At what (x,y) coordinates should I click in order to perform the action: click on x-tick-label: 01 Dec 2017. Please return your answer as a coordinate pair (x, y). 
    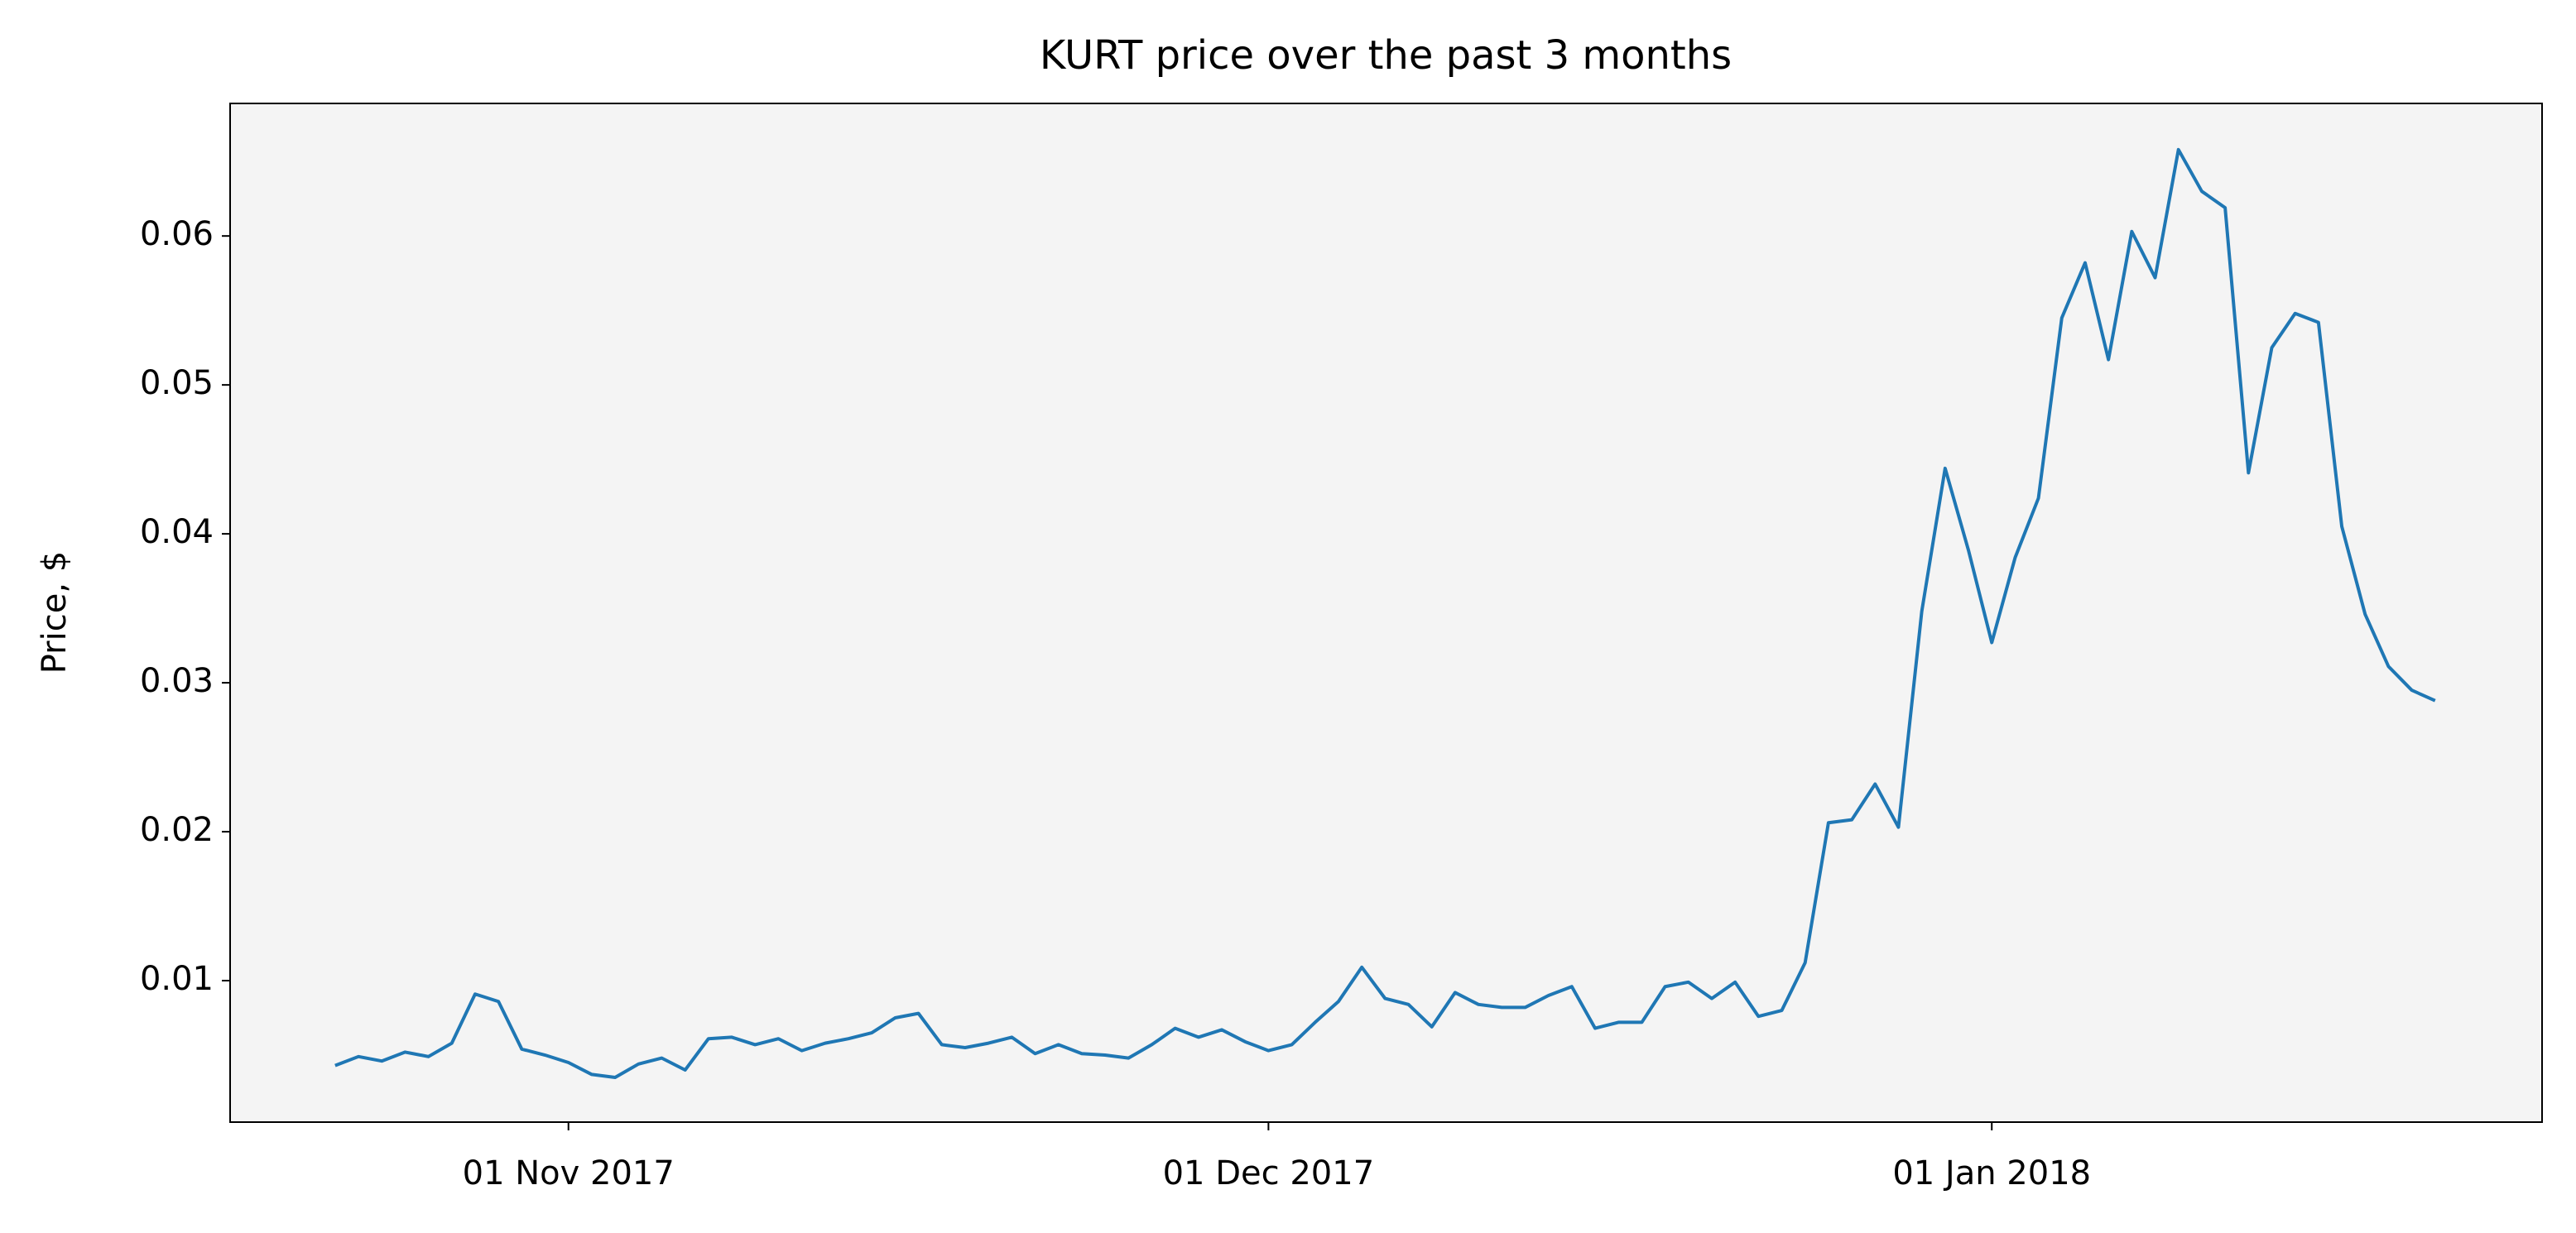
    Looking at the image, I should click on (1269, 1173).